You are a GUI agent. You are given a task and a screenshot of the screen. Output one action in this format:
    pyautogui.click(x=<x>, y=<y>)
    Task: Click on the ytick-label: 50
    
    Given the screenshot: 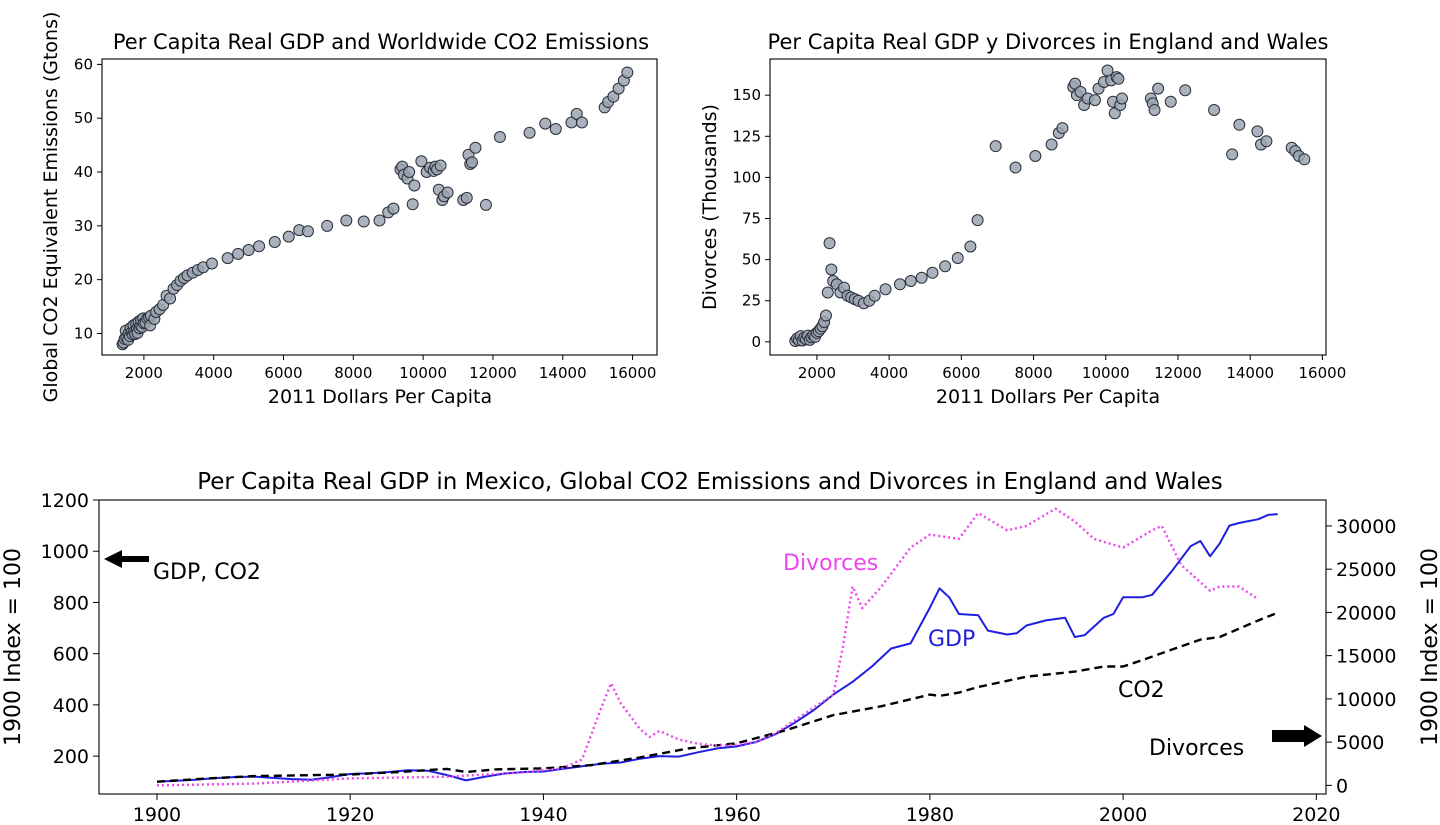 What is the action you would take?
    pyautogui.click(x=751, y=260)
    